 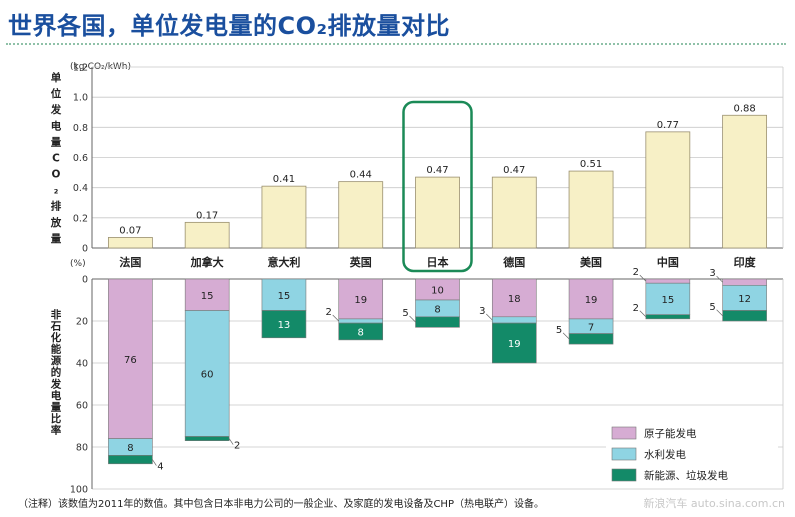 I want to click on segment-value-label: 13, so click(x=284, y=325).